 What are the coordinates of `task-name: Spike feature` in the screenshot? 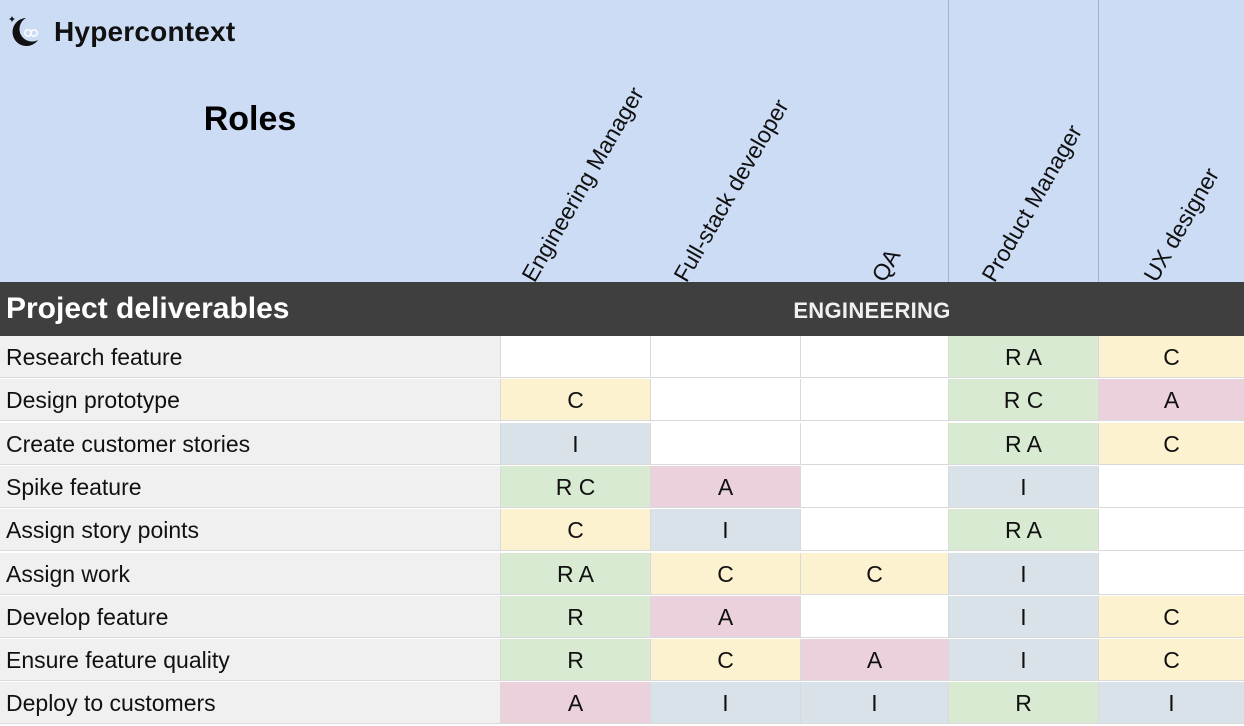 It's located at (250, 486).